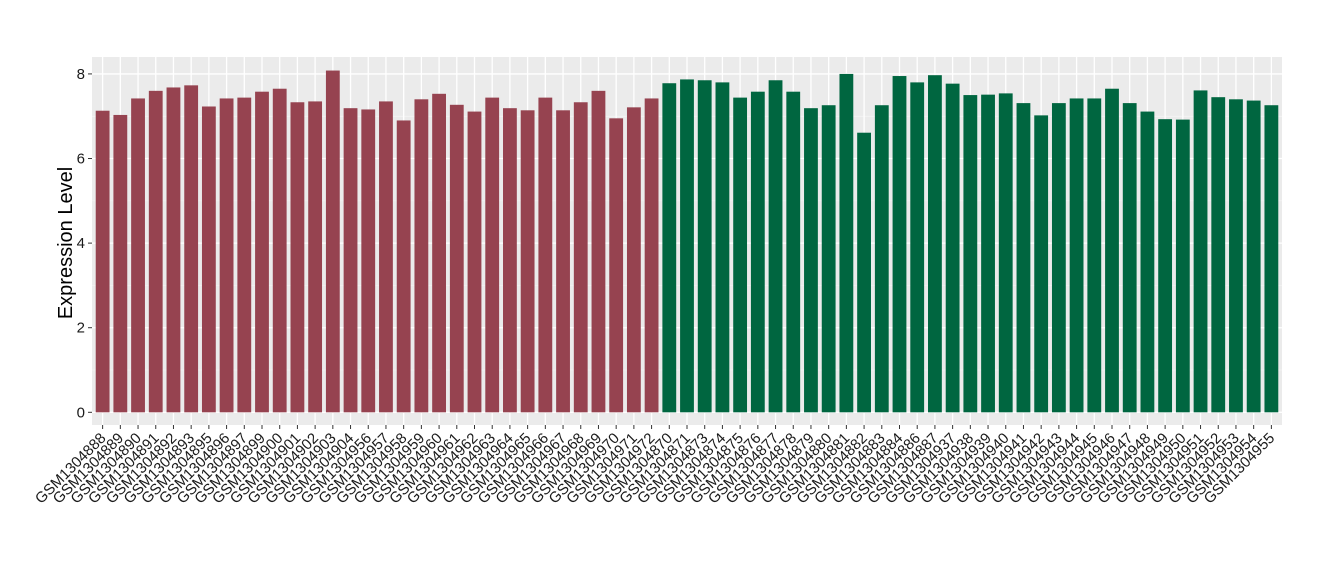 The height and width of the screenshot is (580, 1340). Describe the element at coordinates (1023, 258) in the screenshot. I see `bar-GSM1304941` at that location.